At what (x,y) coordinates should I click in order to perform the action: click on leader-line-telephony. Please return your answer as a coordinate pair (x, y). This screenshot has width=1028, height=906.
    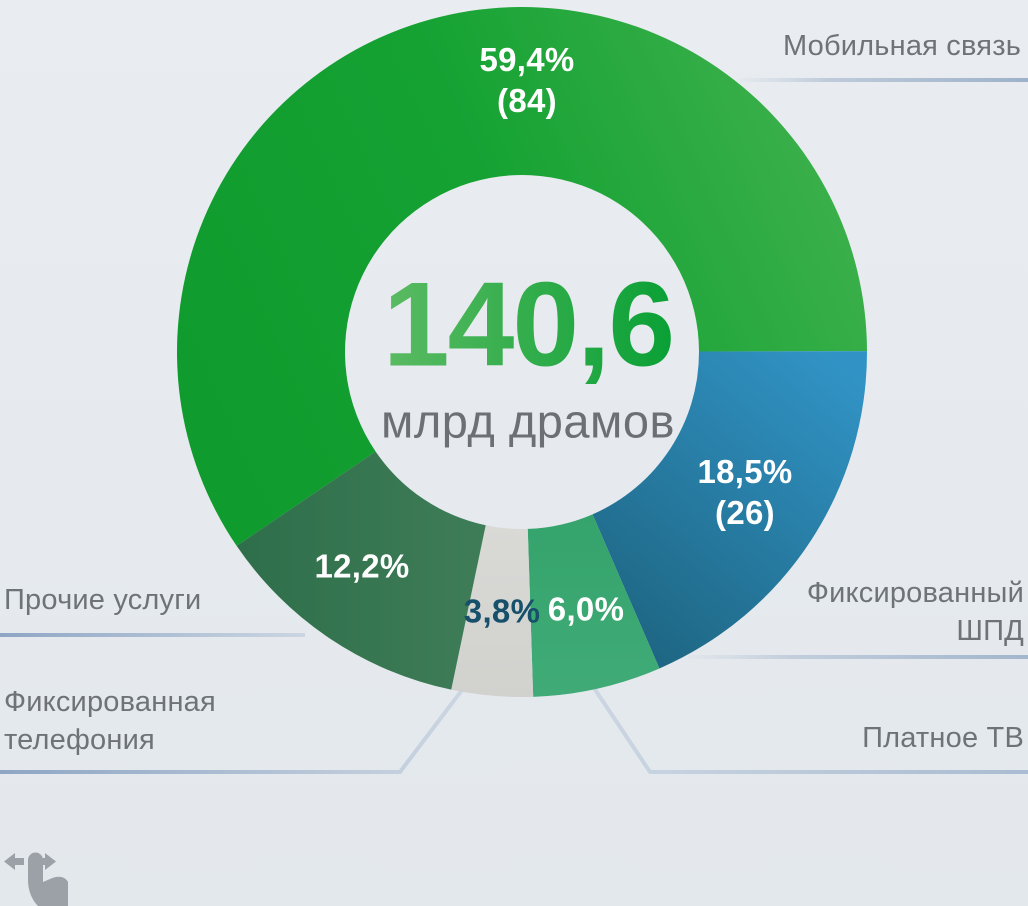
    Looking at the image, I should click on (232, 731).